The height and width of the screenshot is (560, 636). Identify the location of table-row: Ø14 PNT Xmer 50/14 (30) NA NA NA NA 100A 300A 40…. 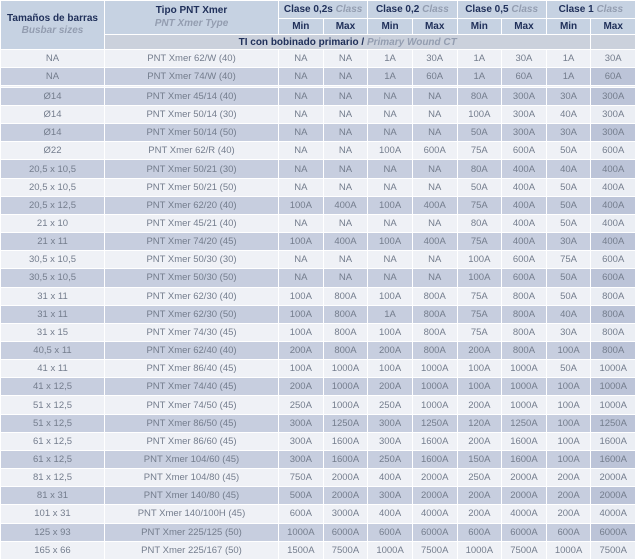
(318, 114).